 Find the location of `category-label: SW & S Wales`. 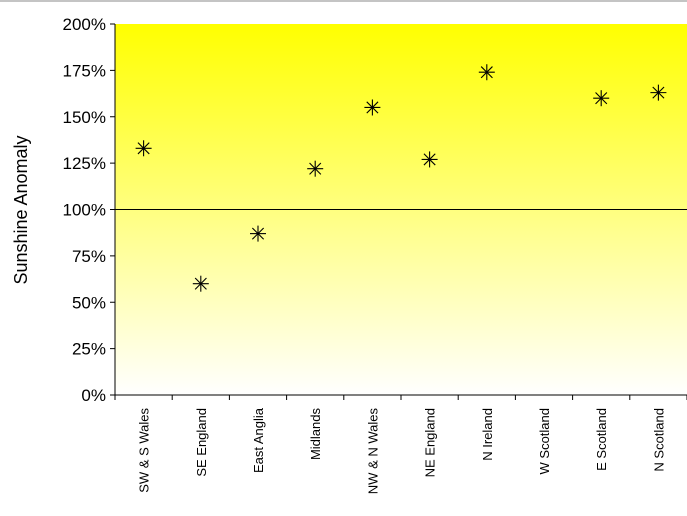

category-label: SW & S Wales is located at coordinates (144, 450).